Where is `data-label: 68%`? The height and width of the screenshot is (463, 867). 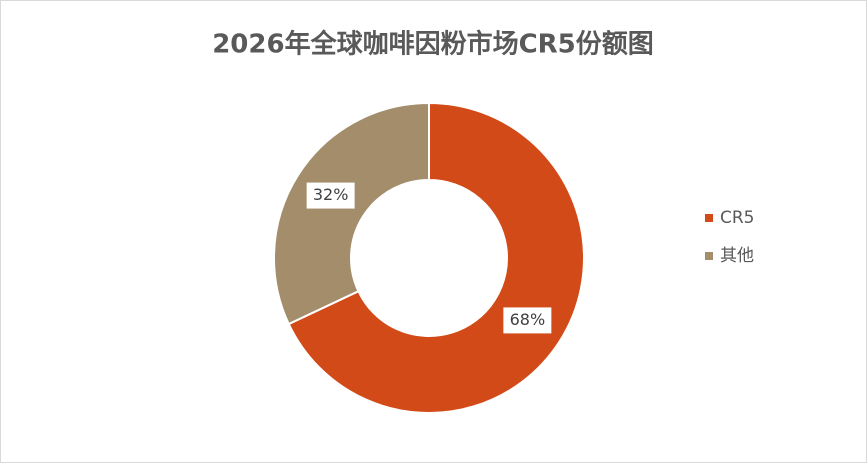 data-label: 68% is located at coordinates (528, 319).